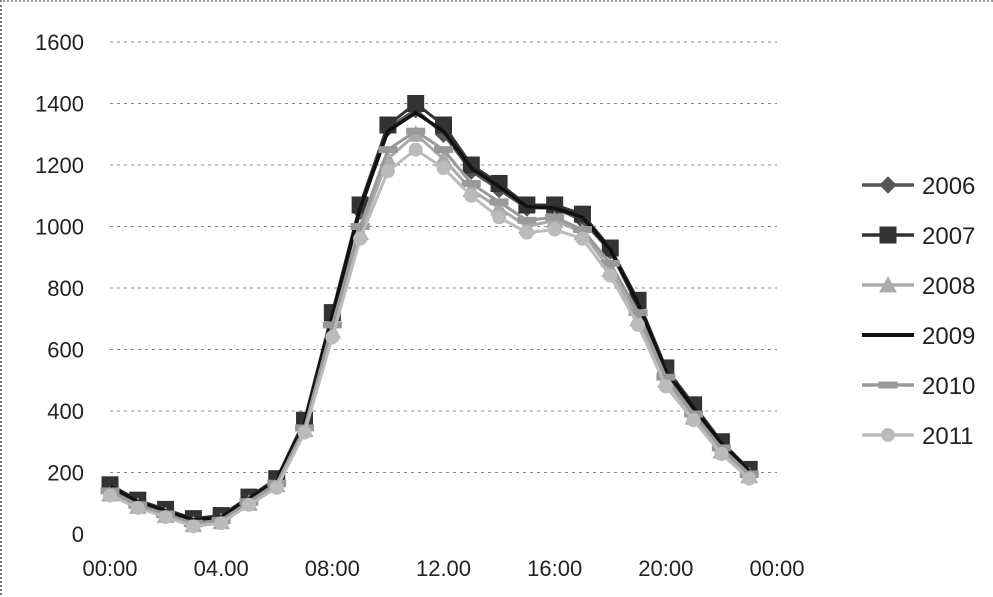 This screenshot has height=597, width=993. Describe the element at coordinates (78, 534) in the screenshot. I see `y-tick-label: 0` at that location.